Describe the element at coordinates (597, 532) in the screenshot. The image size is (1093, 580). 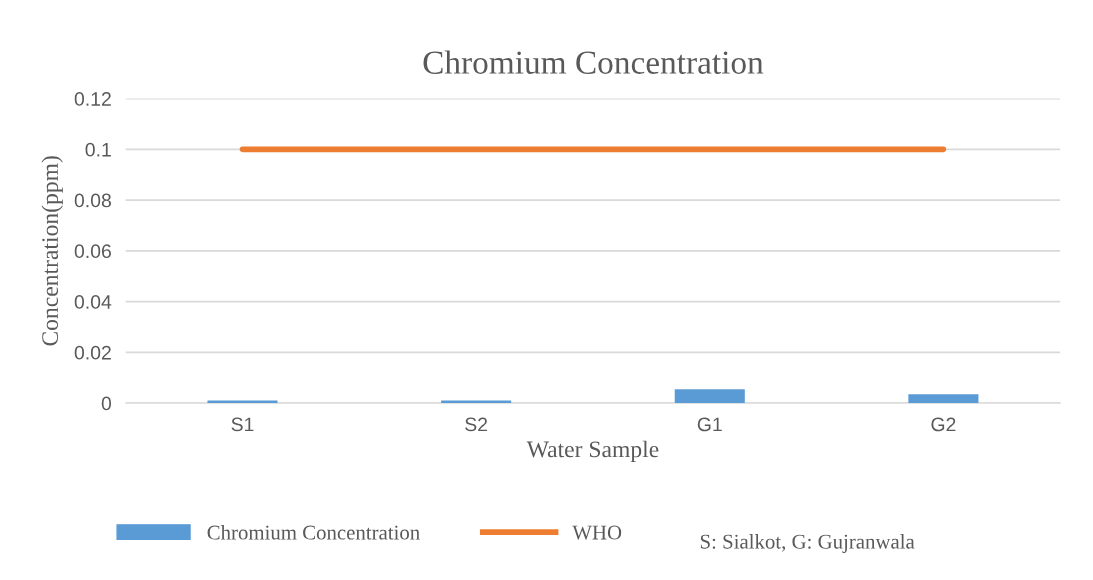
I see `legend-label: WHO` at that location.